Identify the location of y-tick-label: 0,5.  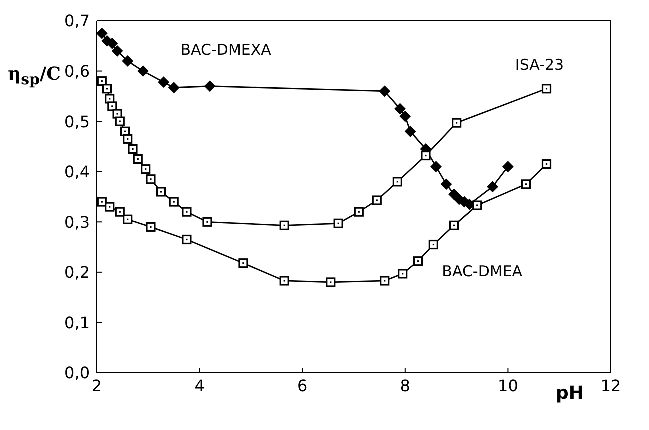
(77, 122).